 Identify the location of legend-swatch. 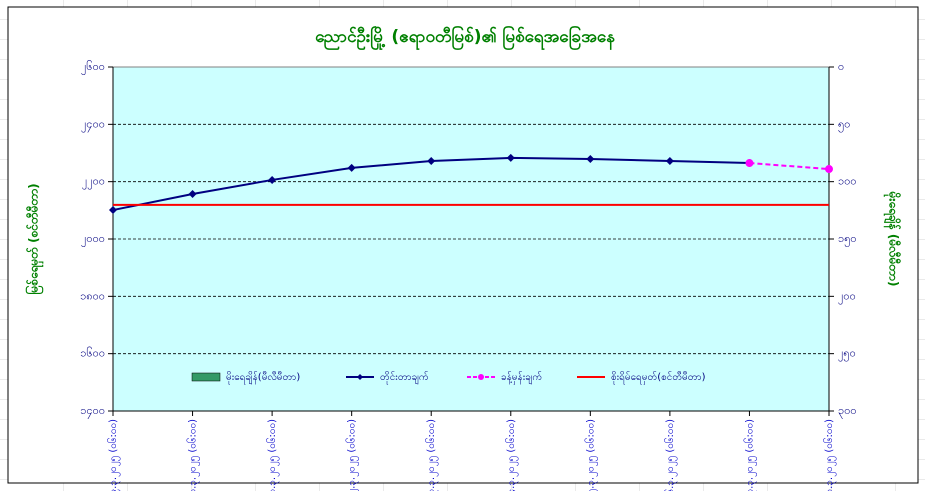
(206, 377).